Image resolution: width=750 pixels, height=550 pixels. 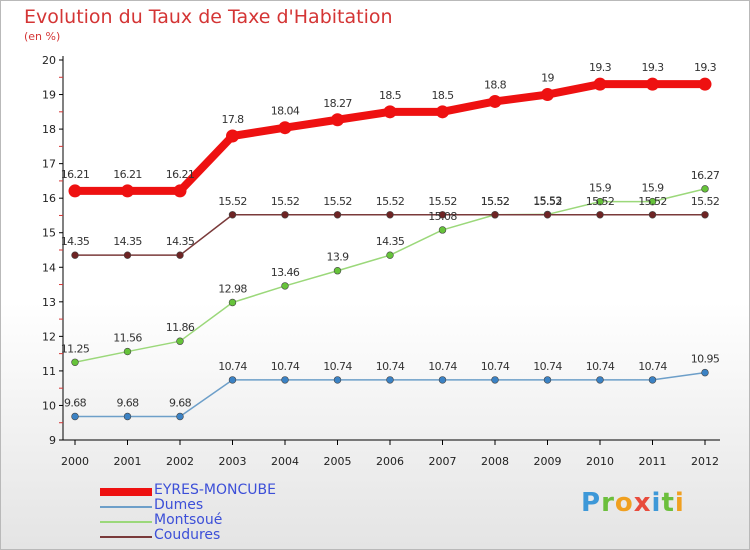 What do you see at coordinates (179, 505) in the screenshot?
I see `legend-label-dumes: Dumes` at bounding box center [179, 505].